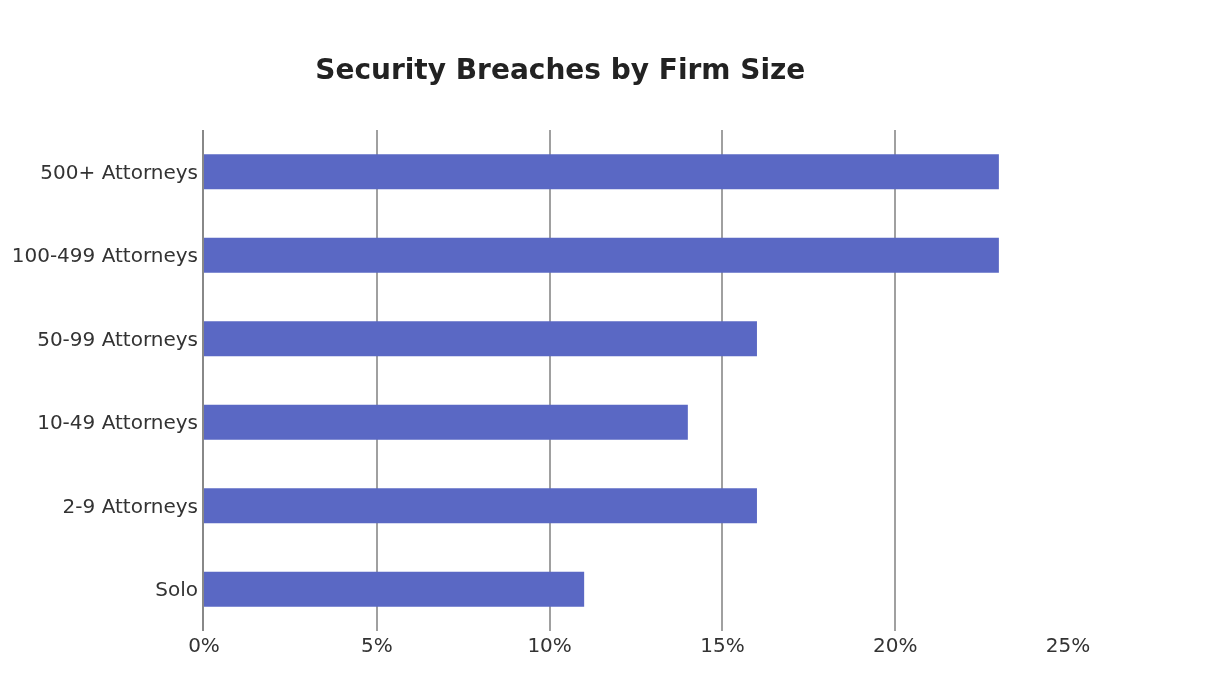 The width and height of the screenshot is (1218, 691). Describe the element at coordinates (722, 645) in the screenshot. I see `x-tick-label: 15%` at that location.